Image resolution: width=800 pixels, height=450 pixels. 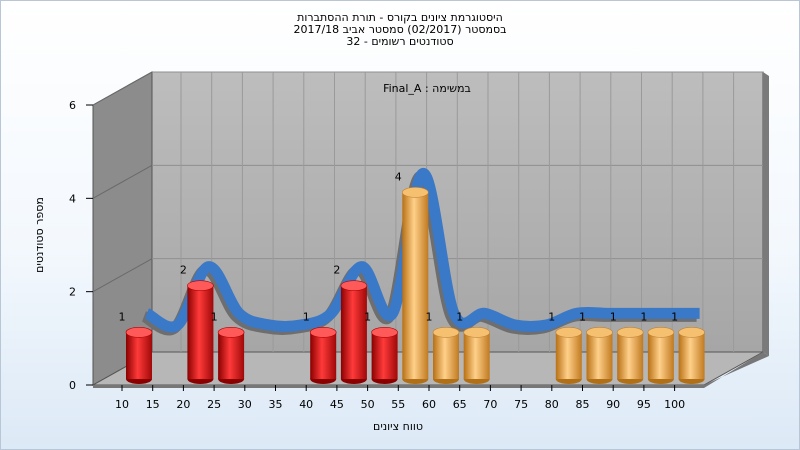 What do you see at coordinates (306, 404) in the screenshot?
I see `x-tick-label: 40` at bounding box center [306, 404].